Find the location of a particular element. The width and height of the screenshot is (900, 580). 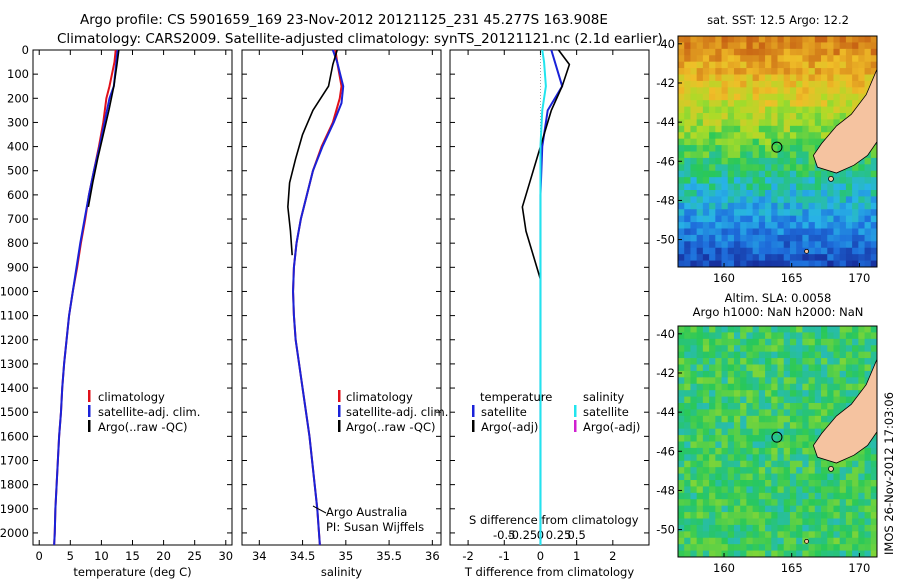

y-tick-label: 2000 is located at coordinates (14, 533).